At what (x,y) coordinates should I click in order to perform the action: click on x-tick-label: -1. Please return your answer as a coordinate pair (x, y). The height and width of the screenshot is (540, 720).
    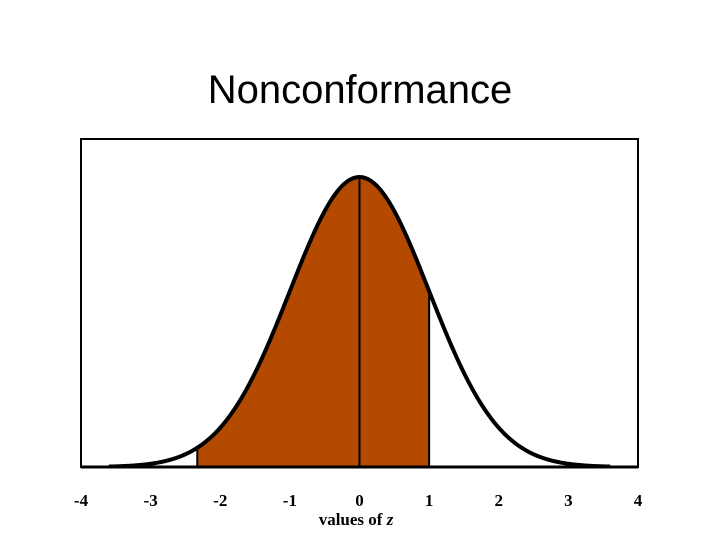
    Looking at the image, I should click on (290, 500).